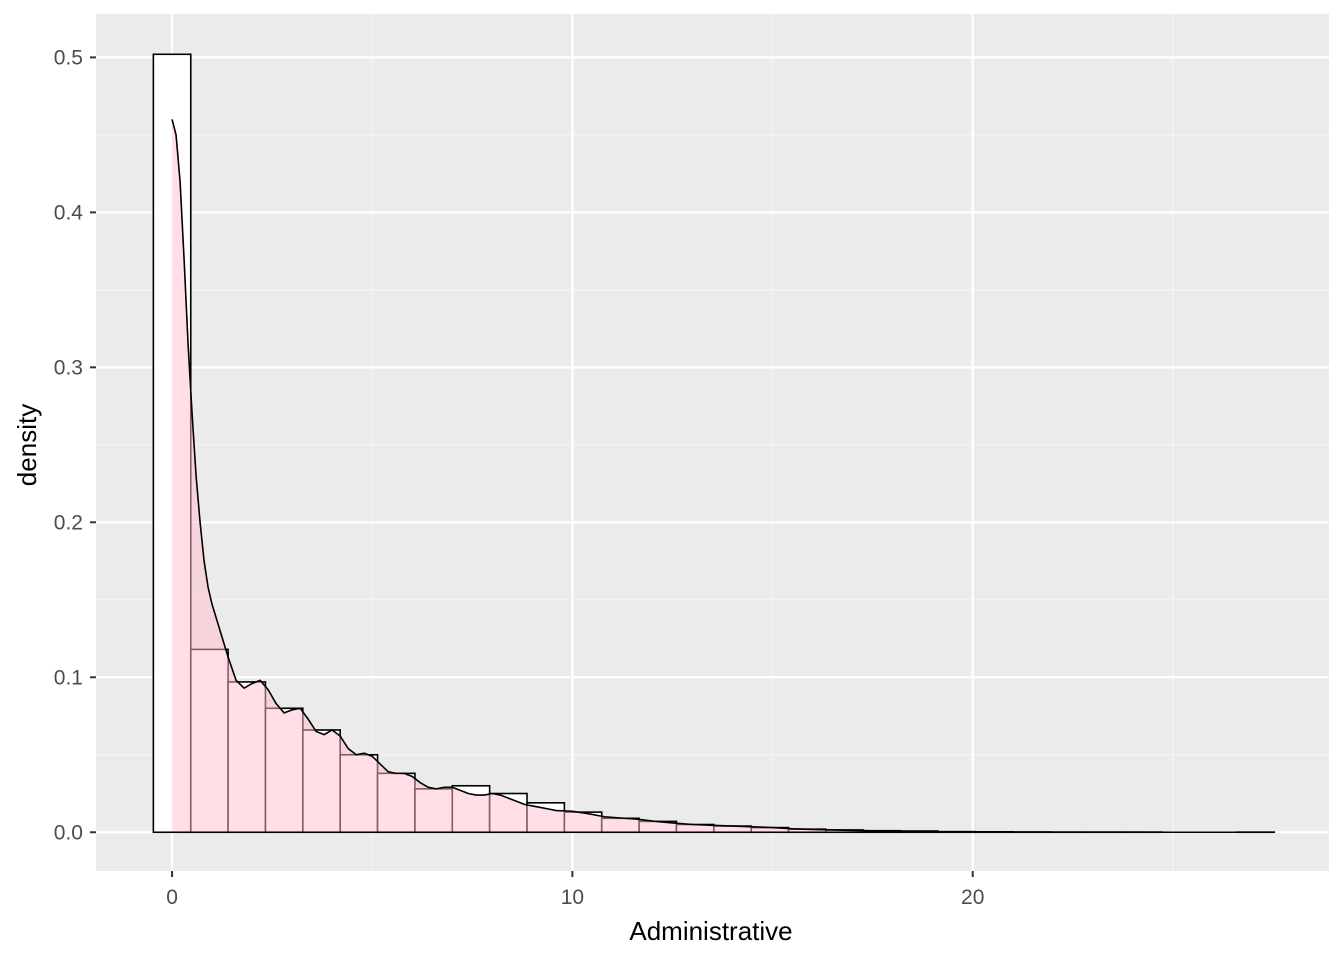 Image resolution: width=1344 pixels, height=960 pixels. What do you see at coordinates (27, 445) in the screenshot?
I see `y-axis-title: density` at bounding box center [27, 445].